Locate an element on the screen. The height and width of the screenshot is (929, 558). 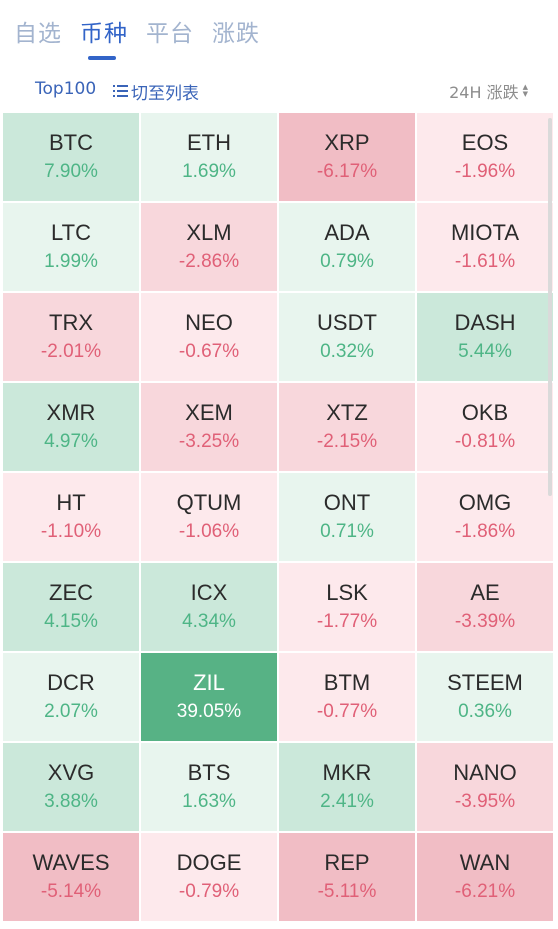
coin-tile-ltc: LTC 1.99% is located at coordinates (71, 247).